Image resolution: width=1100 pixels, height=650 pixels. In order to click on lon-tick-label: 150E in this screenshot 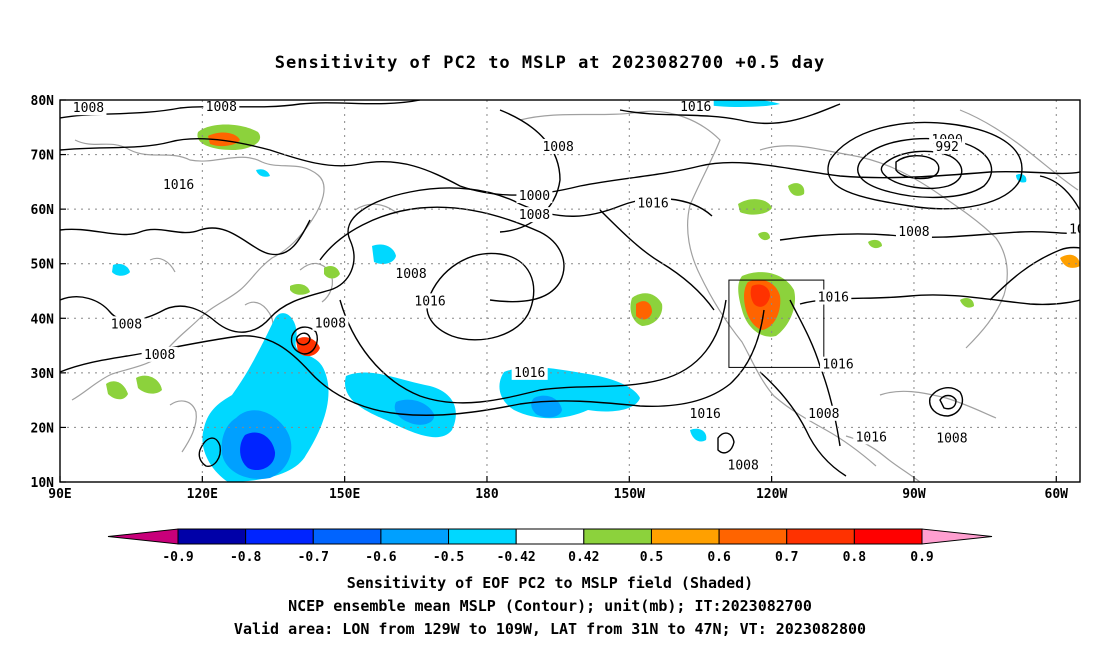, I will do `click(344, 494)`.